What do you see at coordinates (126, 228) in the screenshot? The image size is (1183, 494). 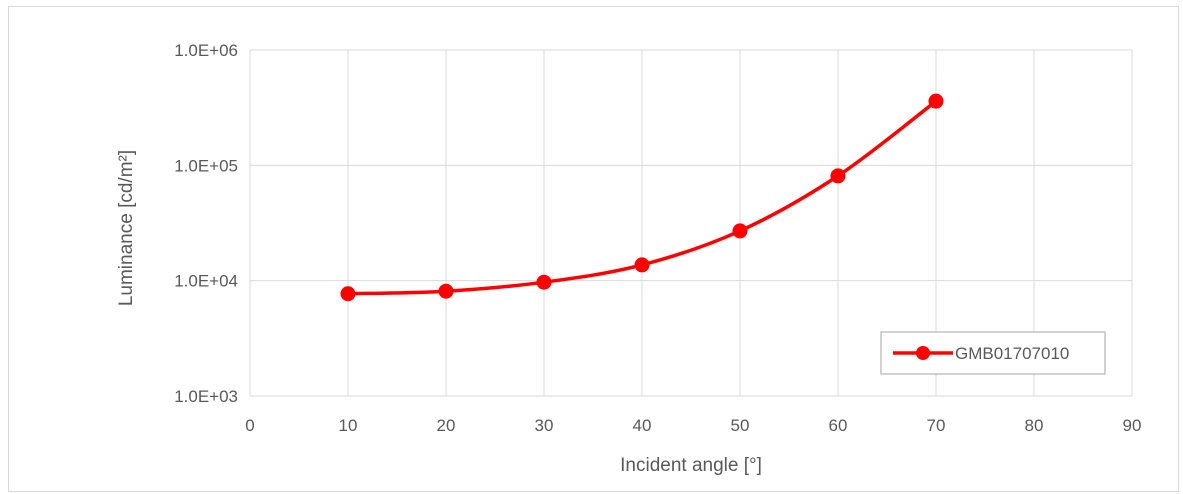 I see `y-axis-title: Luminance [cd/m²]` at bounding box center [126, 228].